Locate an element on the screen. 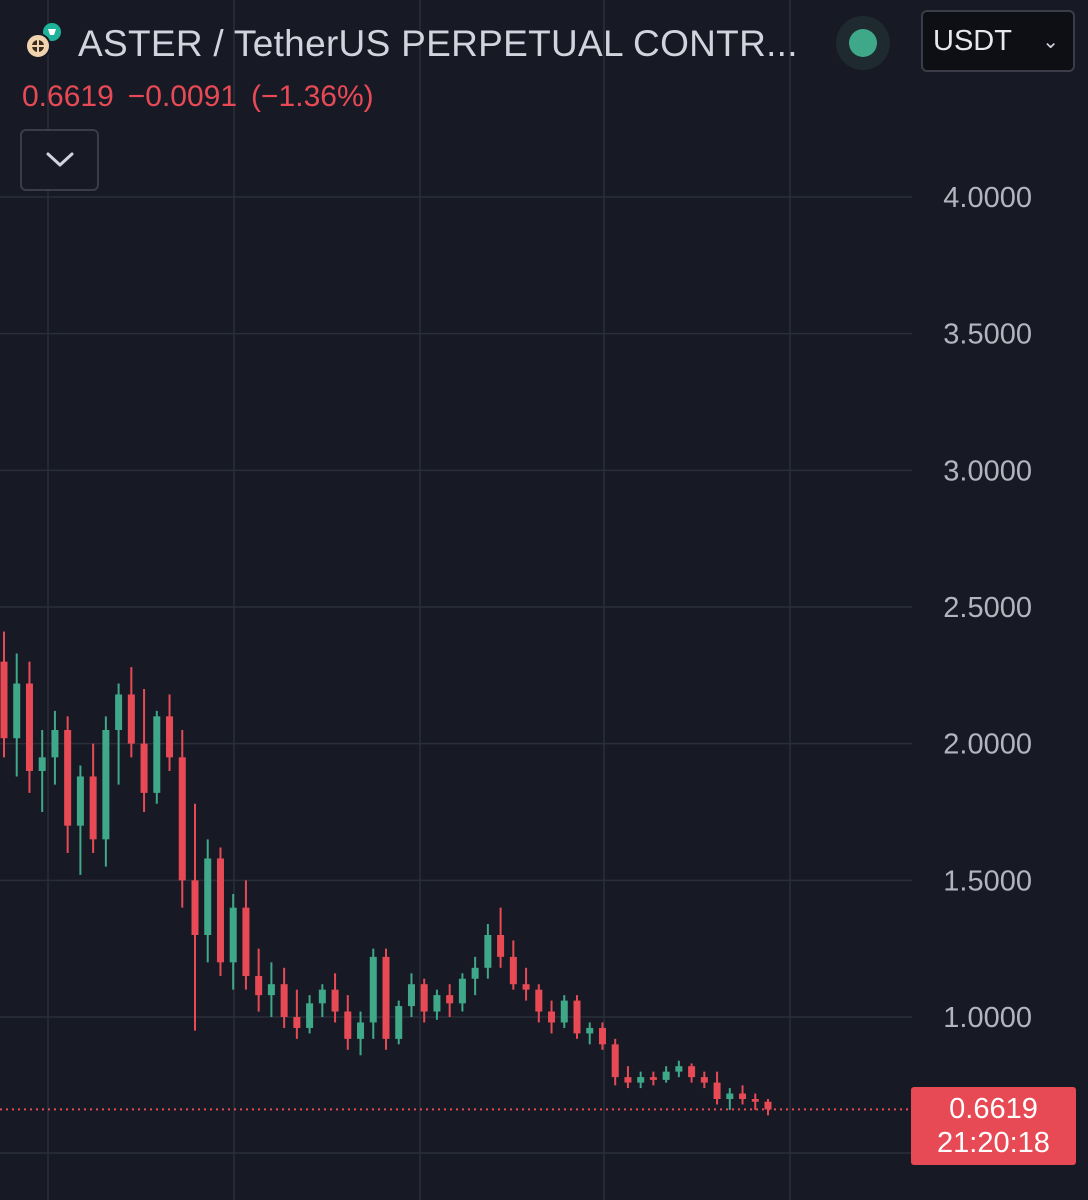 The height and width of the screenshot is (1200, 1088). price-tag-value: 0.6619 is located at coordinates (993, 1109).